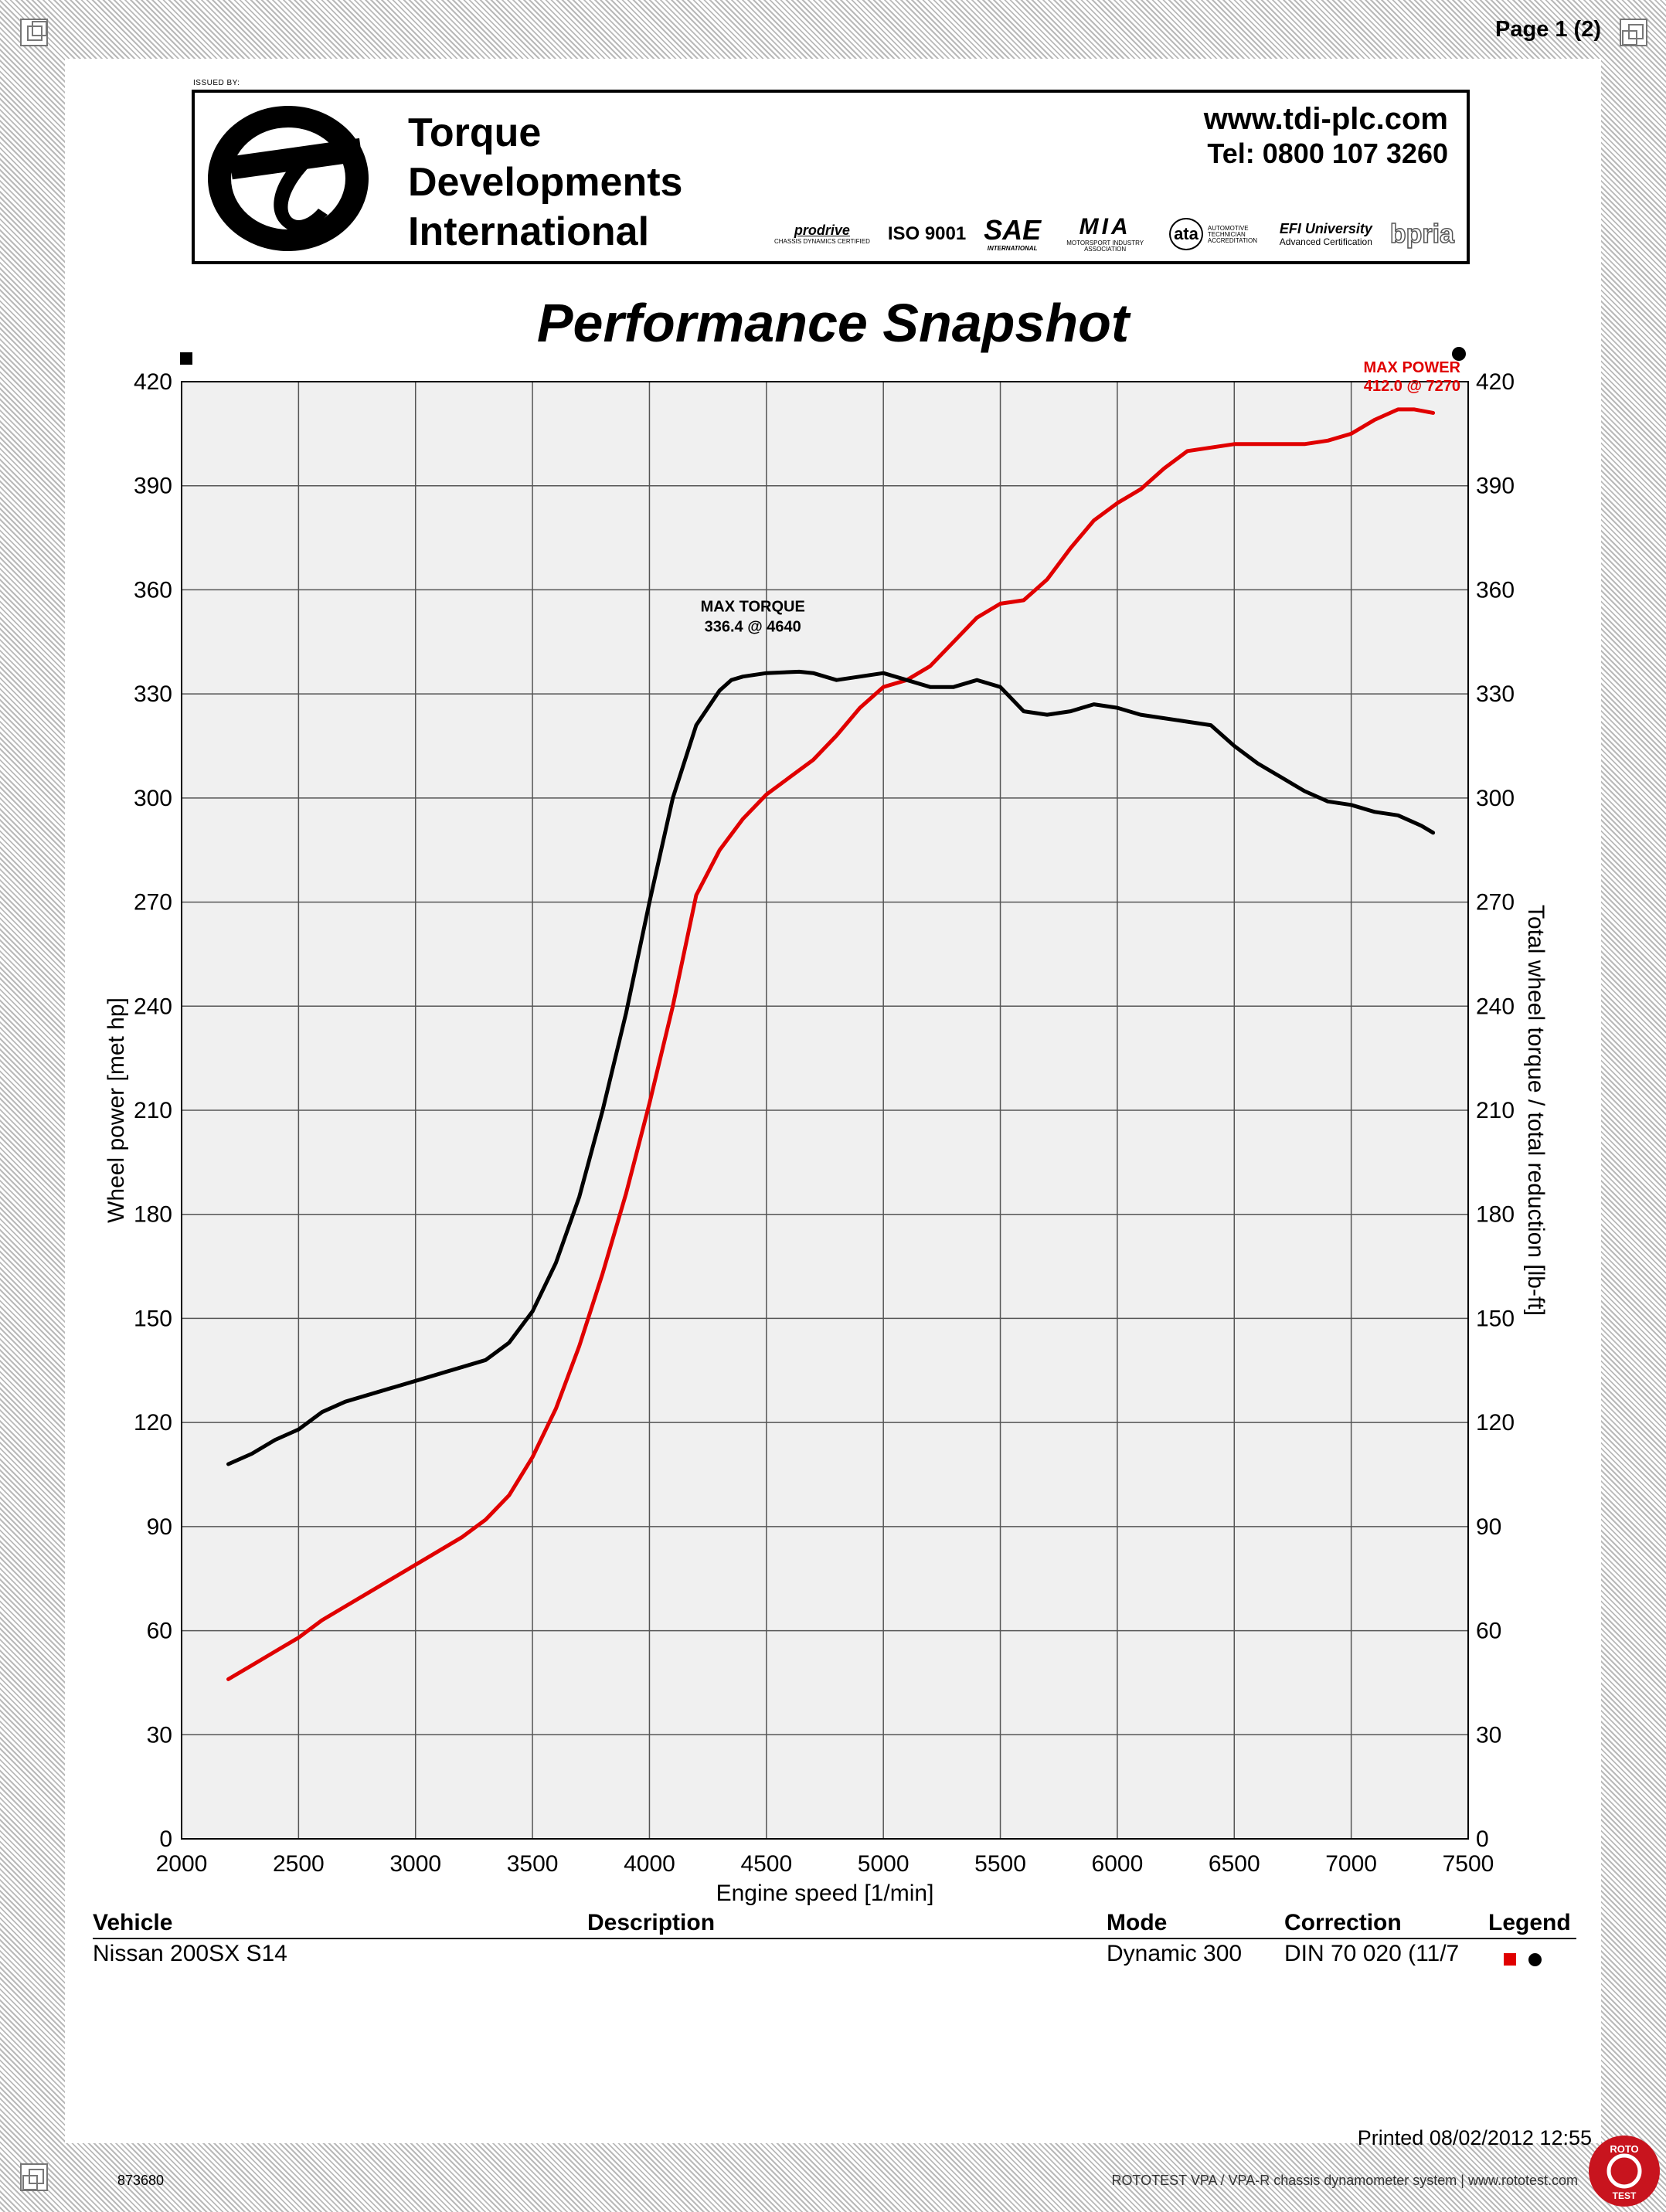 Image resolution: width=1666 pixels, height=2212 pixels. What do you see at coordinates (753, 626) in the screenshot?
I see `max-torque-value: 336.4 @ 4640` at bounding box center [753, 626].